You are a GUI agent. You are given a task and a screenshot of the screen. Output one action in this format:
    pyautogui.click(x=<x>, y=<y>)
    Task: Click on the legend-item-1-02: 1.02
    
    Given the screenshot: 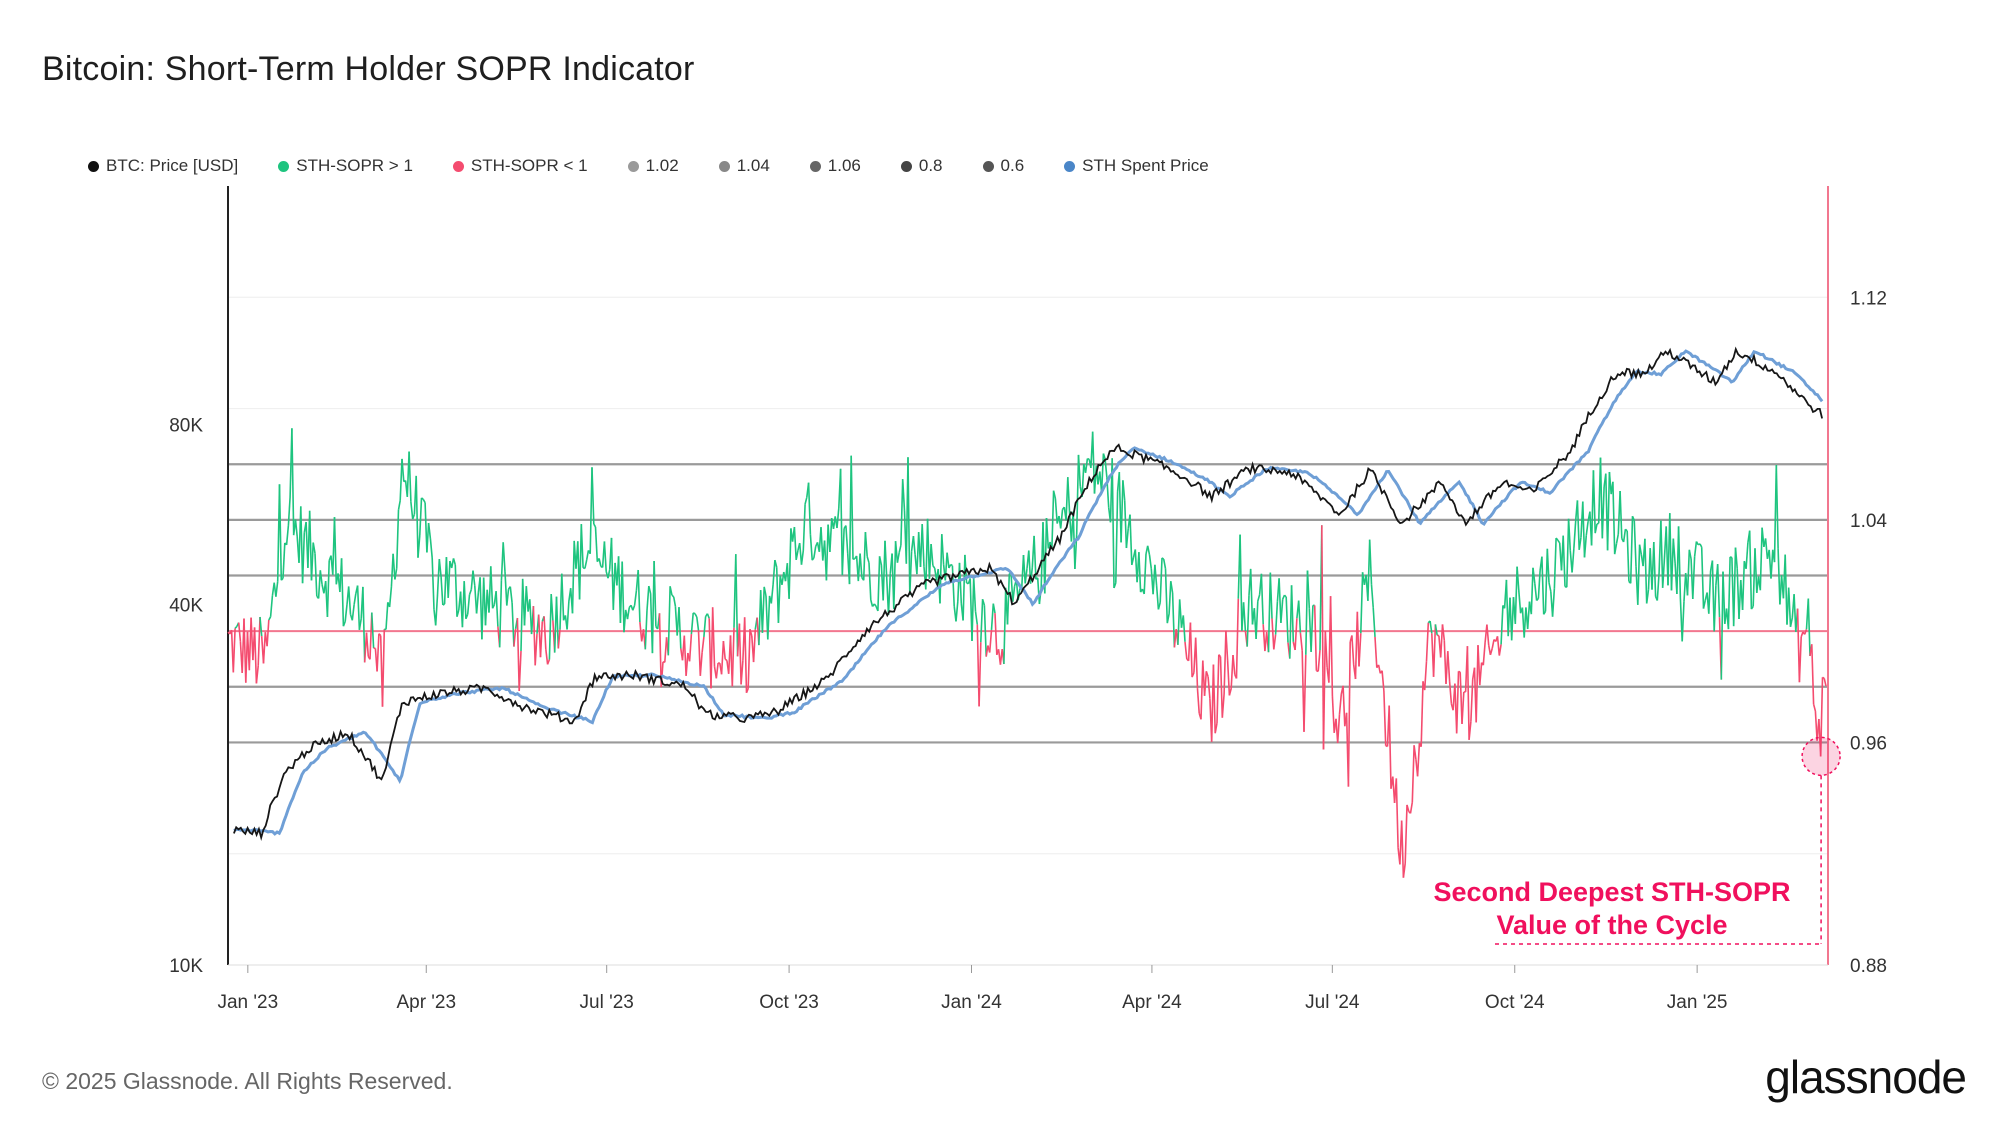 What is the action you would take?
    pyautogui.click(x=653, y=166)
    